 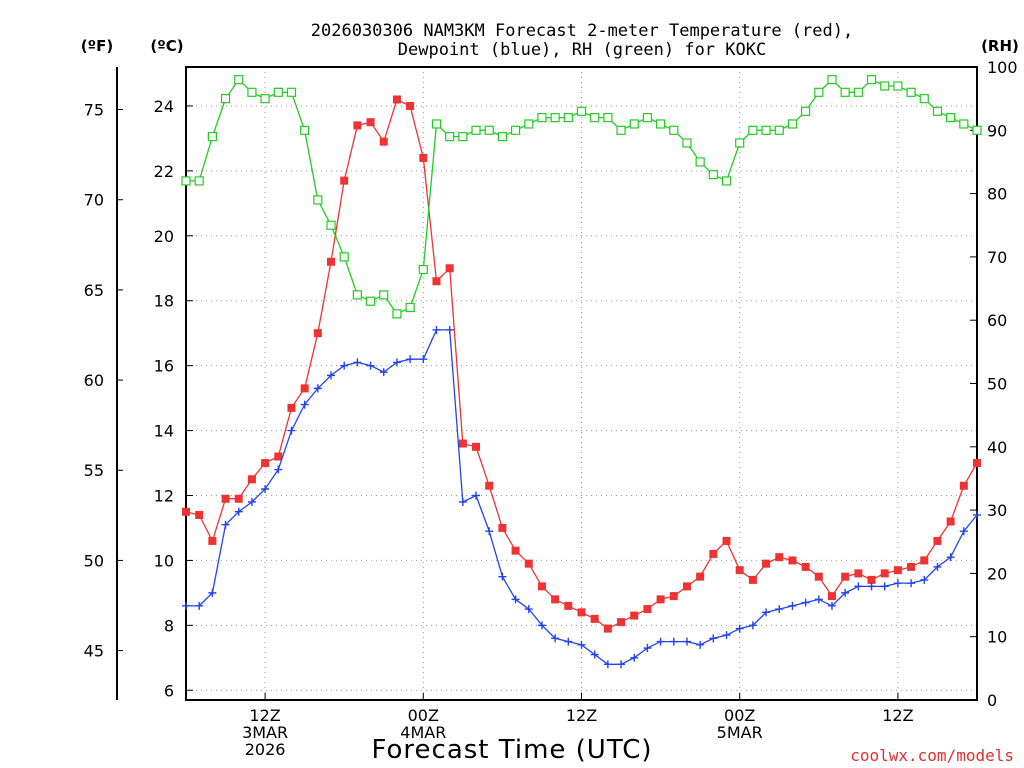 What do you see at coordinates (164, 495) in the screenshot?
I see `celsius-tick-label: 12` at bounding box center [164, 495].